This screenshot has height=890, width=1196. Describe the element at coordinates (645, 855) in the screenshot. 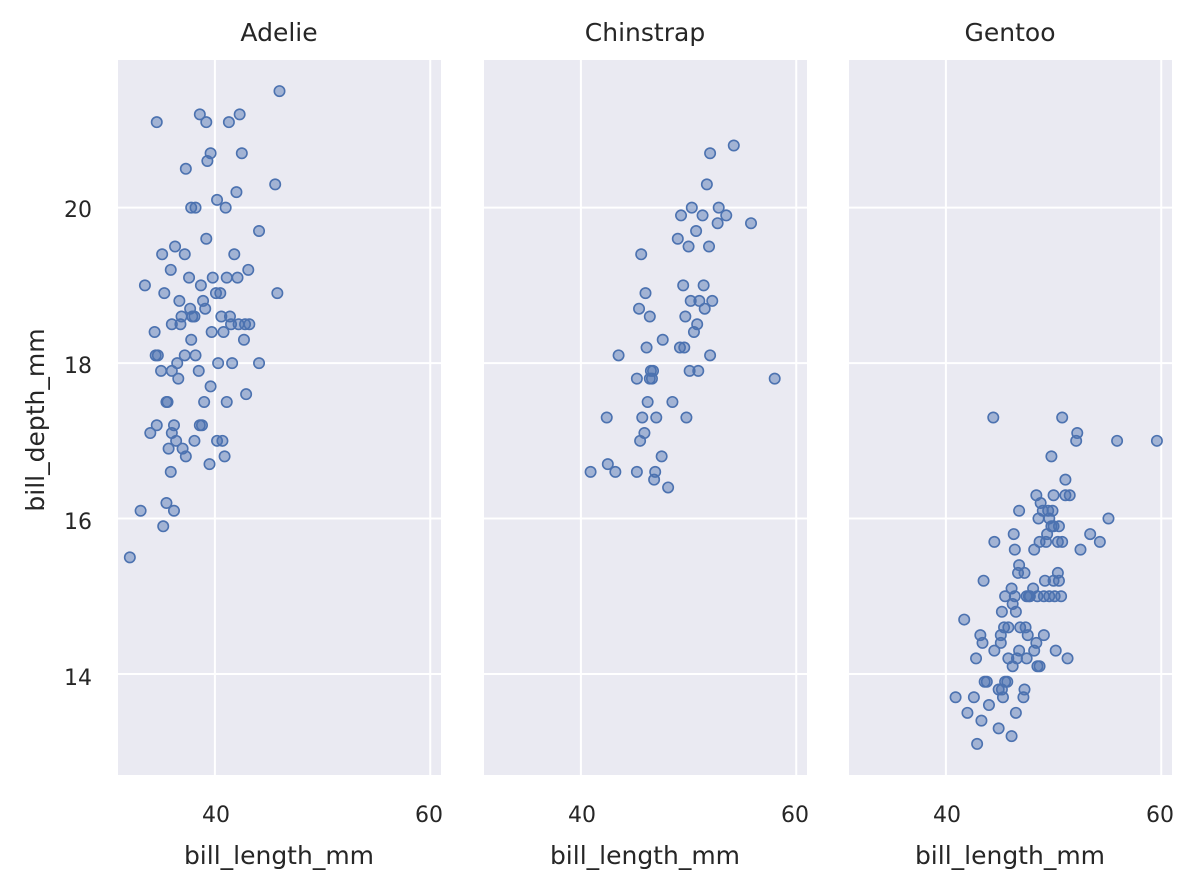

I see `x-axis-label-chinstrap: bill_length_mm` at that location.